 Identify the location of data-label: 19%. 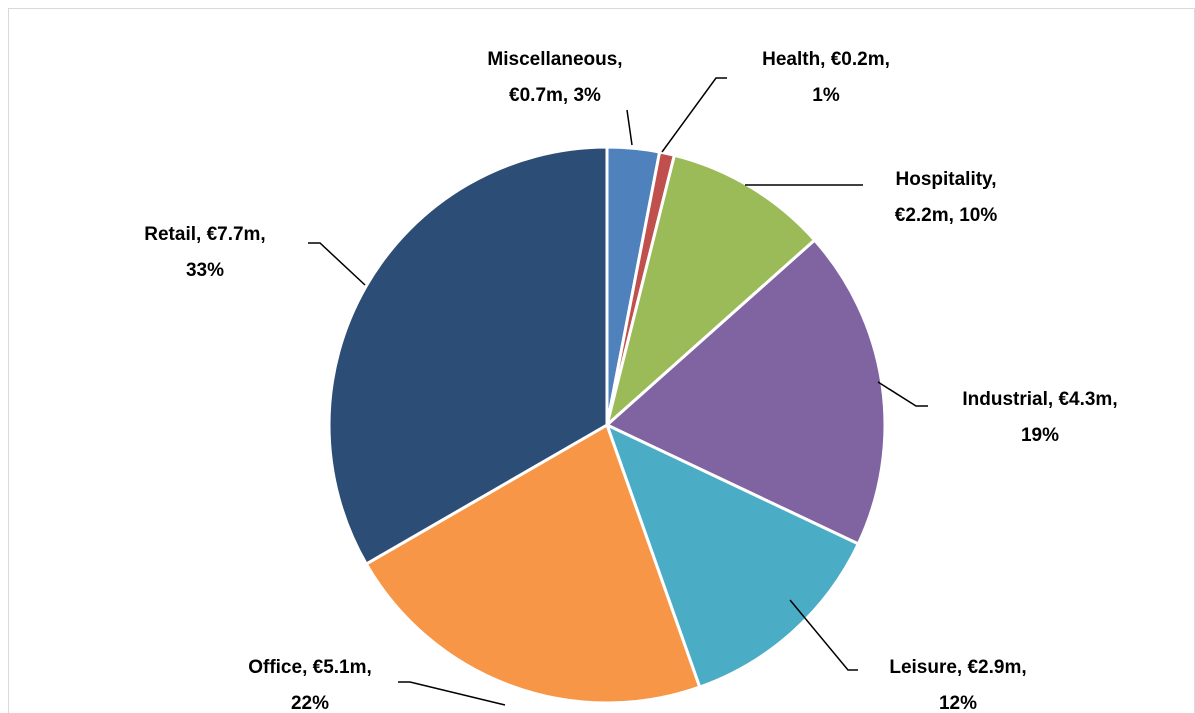
(1040, 435).